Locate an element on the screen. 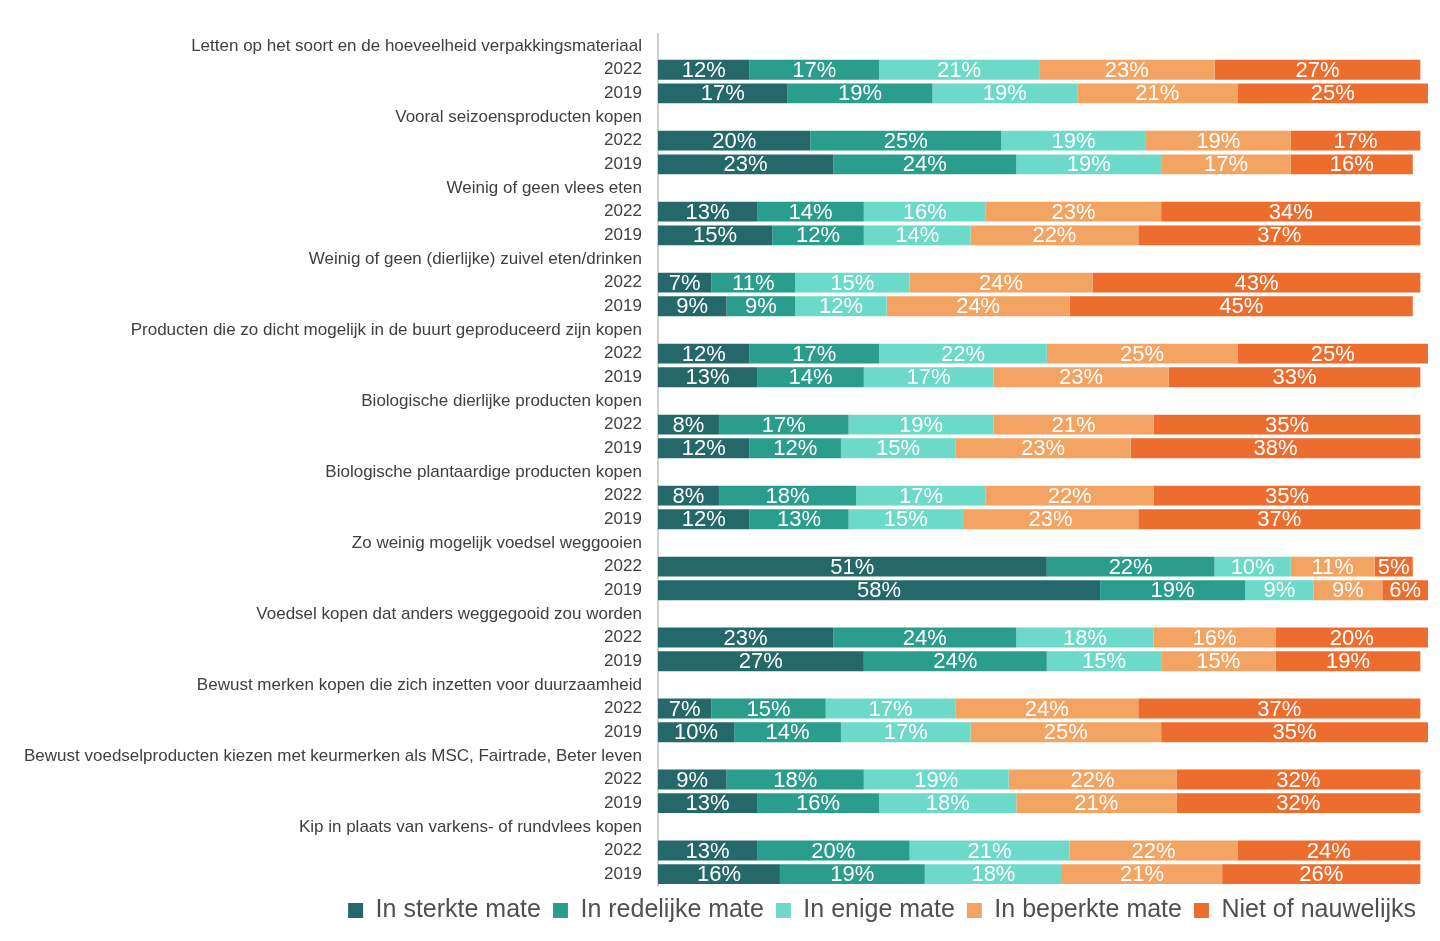 The image size is (1440, 941). data-label: 26% is located at coordinates (1321, 874).